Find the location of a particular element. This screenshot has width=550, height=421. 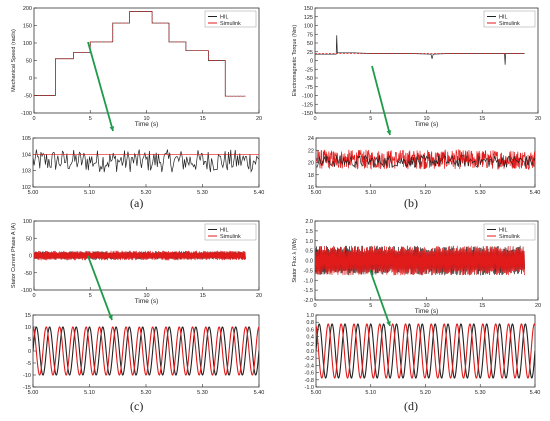

panel-a-legend is located at coordinates (230, 19).